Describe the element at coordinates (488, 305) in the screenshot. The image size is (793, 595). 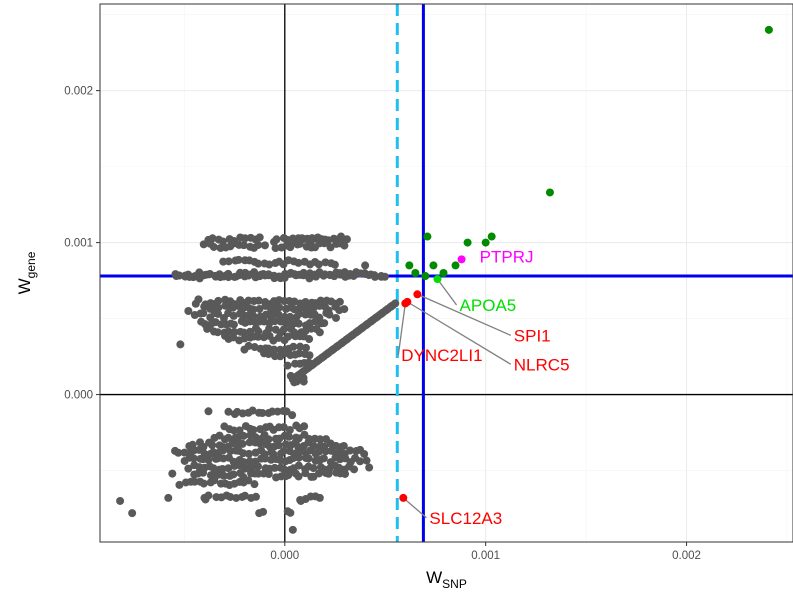
I see `point-label: APOA5` at that location.